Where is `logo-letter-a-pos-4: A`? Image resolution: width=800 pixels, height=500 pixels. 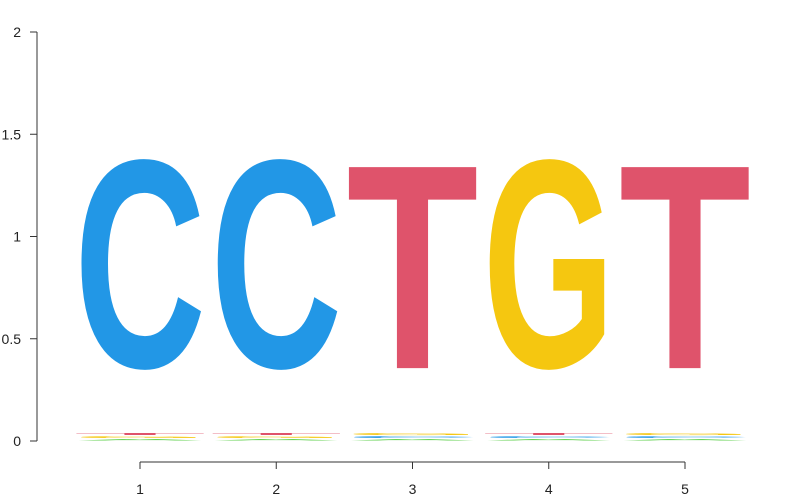 logo-letter-a-pos-4: A is located at coordinates (549, 440).